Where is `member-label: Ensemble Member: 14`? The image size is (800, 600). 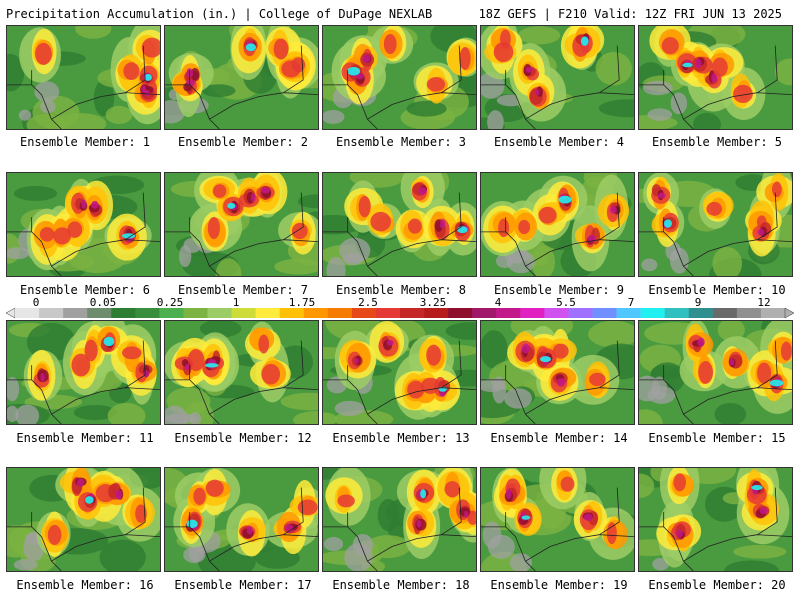
member-label: Ensemble Member: 14 is located at coordinates (559, 438).